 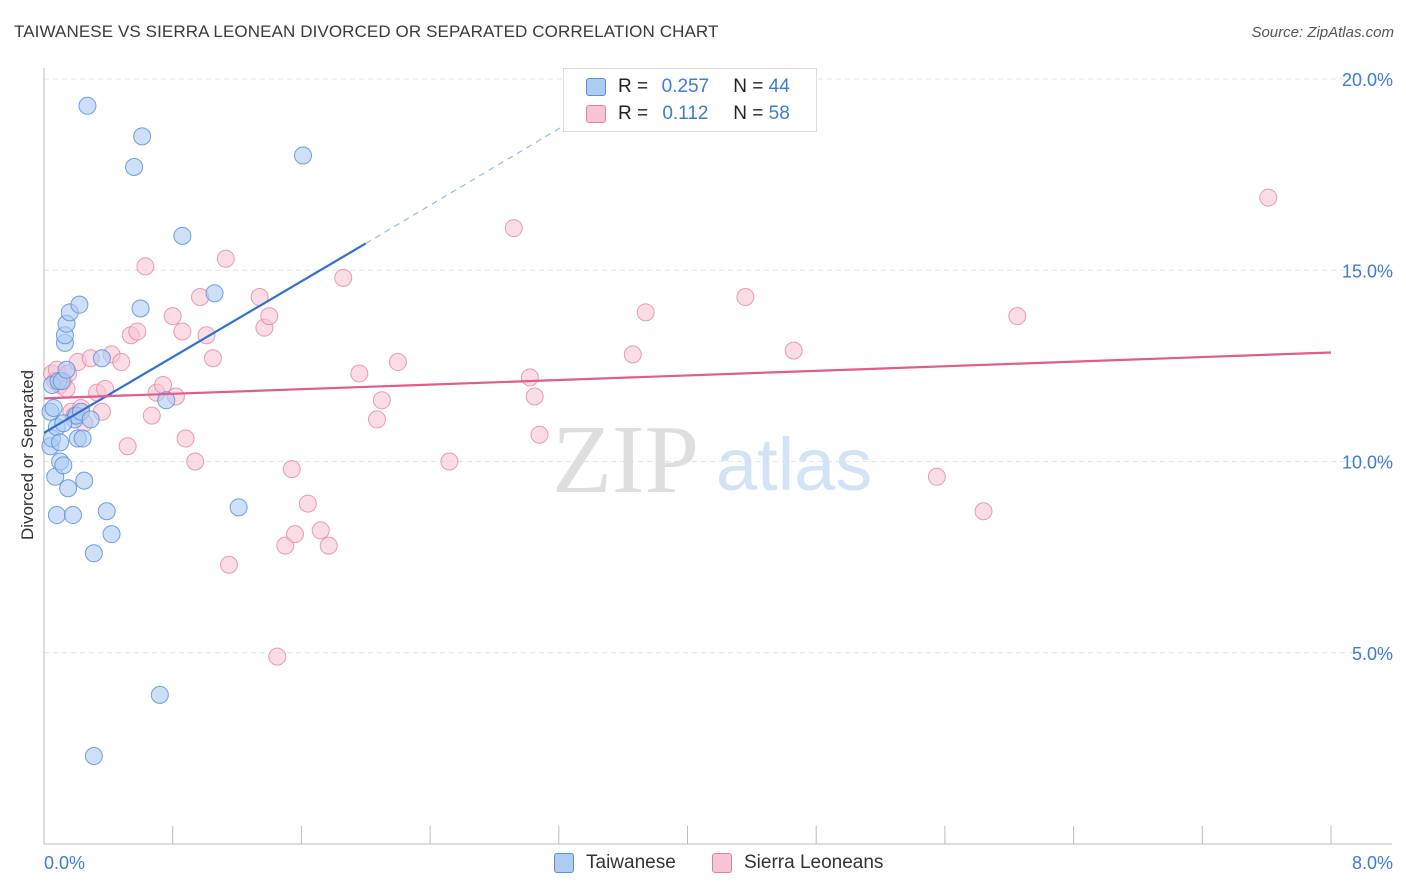 What do you see at coordinates (1367, 80) in the screenshot?
I see `y-tick-label: 20.0%` at bounding box center [1367, 80].